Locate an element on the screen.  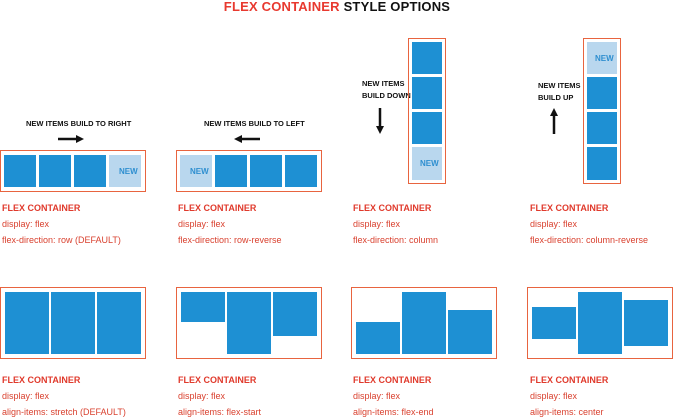
note-column-reverse-line-1: NEW ITEMS is located at coordinates (559, 85).